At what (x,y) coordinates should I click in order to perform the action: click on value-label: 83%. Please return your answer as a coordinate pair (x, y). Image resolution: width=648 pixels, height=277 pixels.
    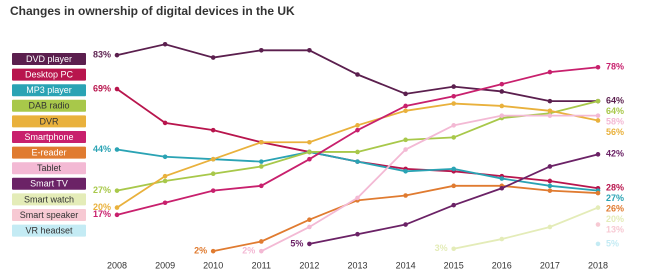
    Looking at the image, I should click on (102, 55).